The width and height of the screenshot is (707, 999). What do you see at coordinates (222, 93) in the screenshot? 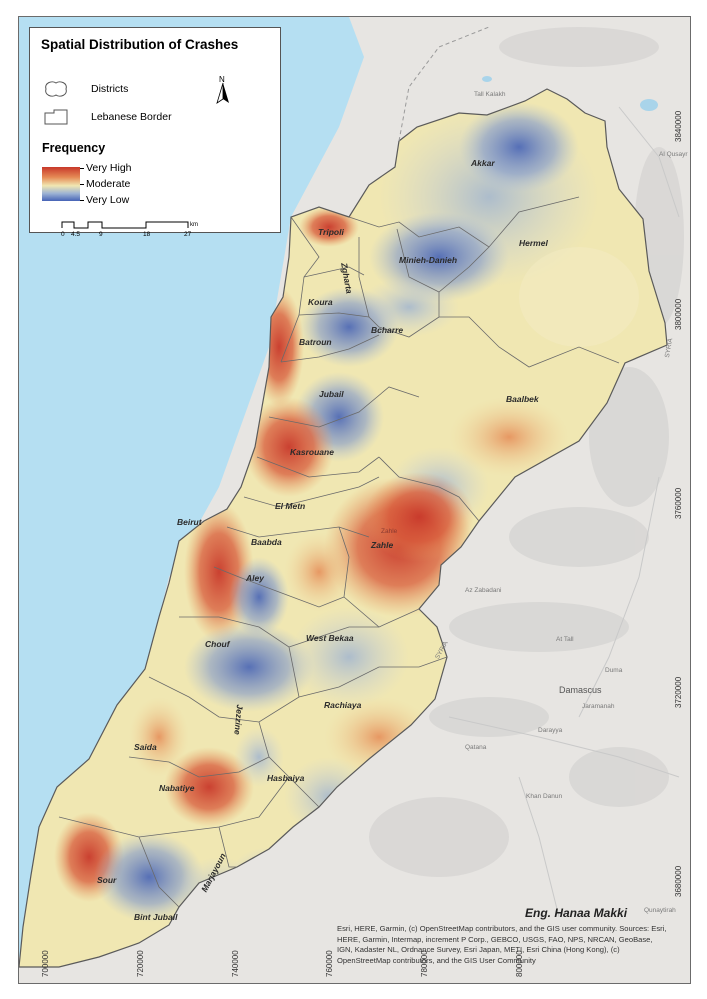
I see `north-arrow-icon` at bounding box center [222, 93].